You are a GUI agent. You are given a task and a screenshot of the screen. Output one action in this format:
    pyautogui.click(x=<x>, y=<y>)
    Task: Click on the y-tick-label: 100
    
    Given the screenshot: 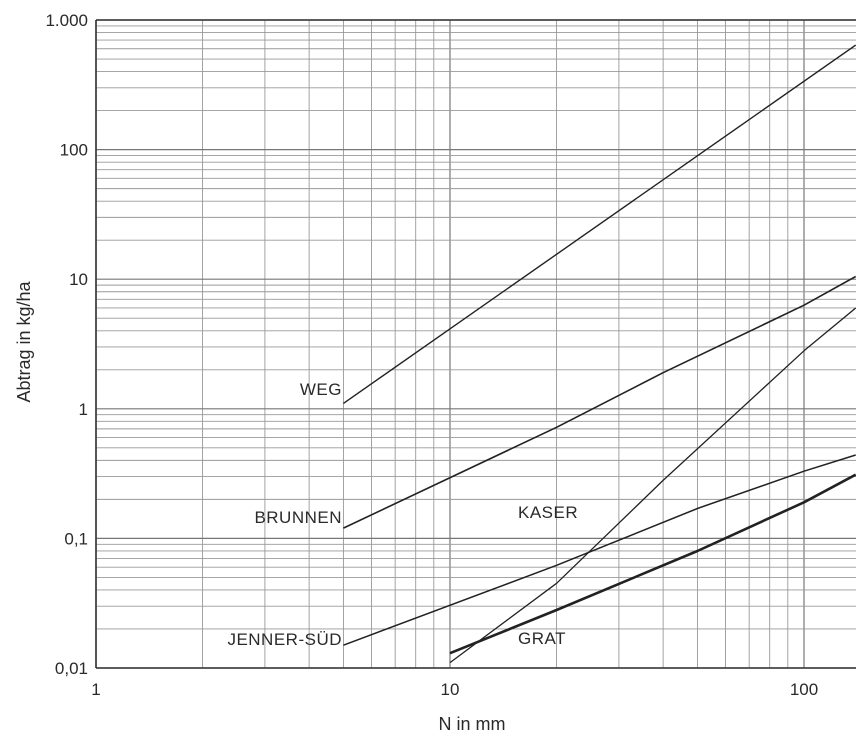 What is the action you would take?
    pyautogui.click(x=74, y=150)
    